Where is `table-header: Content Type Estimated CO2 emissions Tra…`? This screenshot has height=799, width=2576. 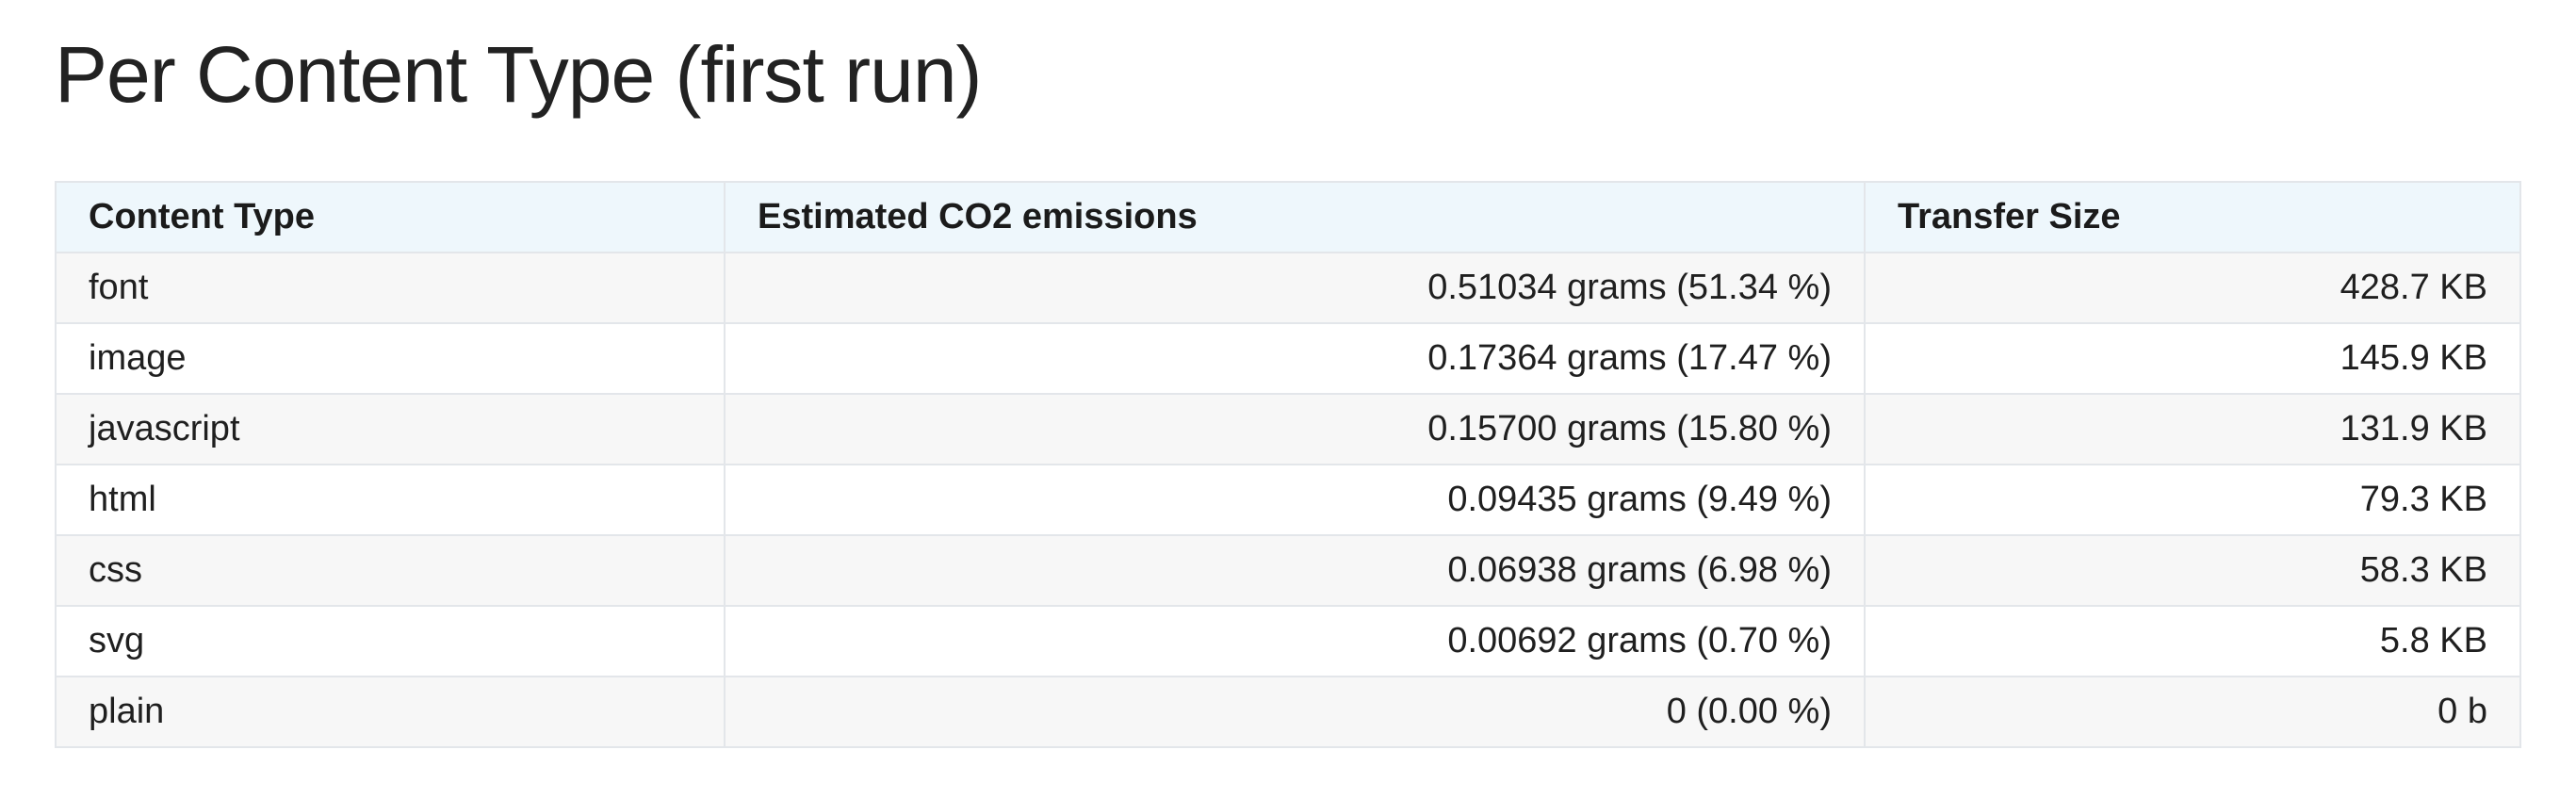
table-header: Content Type Estimated CO2 emissions Tra… is located at coordinates (1288, 217).